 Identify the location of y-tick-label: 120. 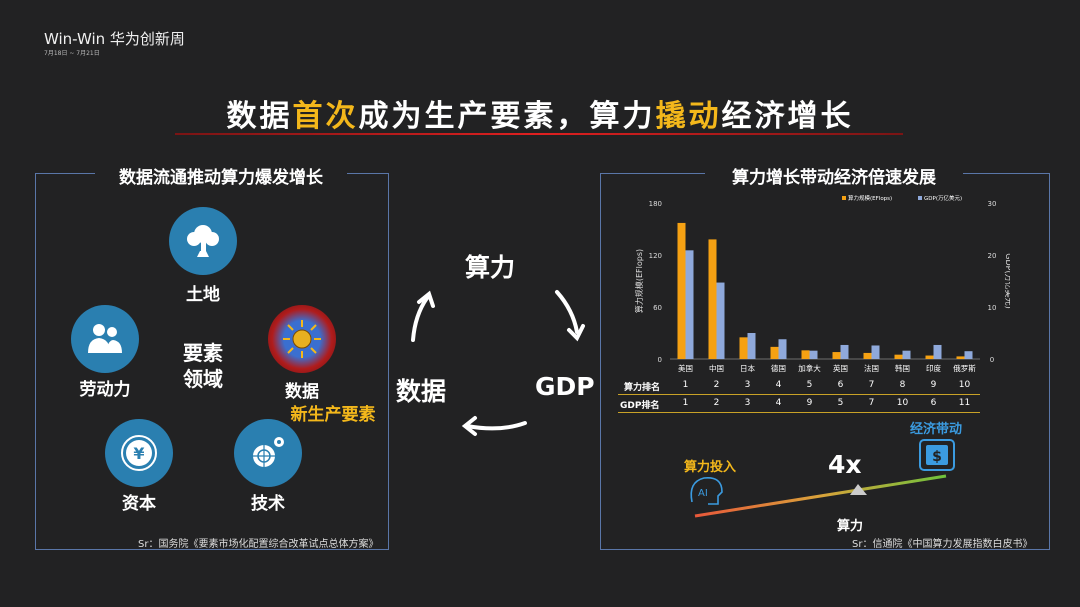
(655, 256).